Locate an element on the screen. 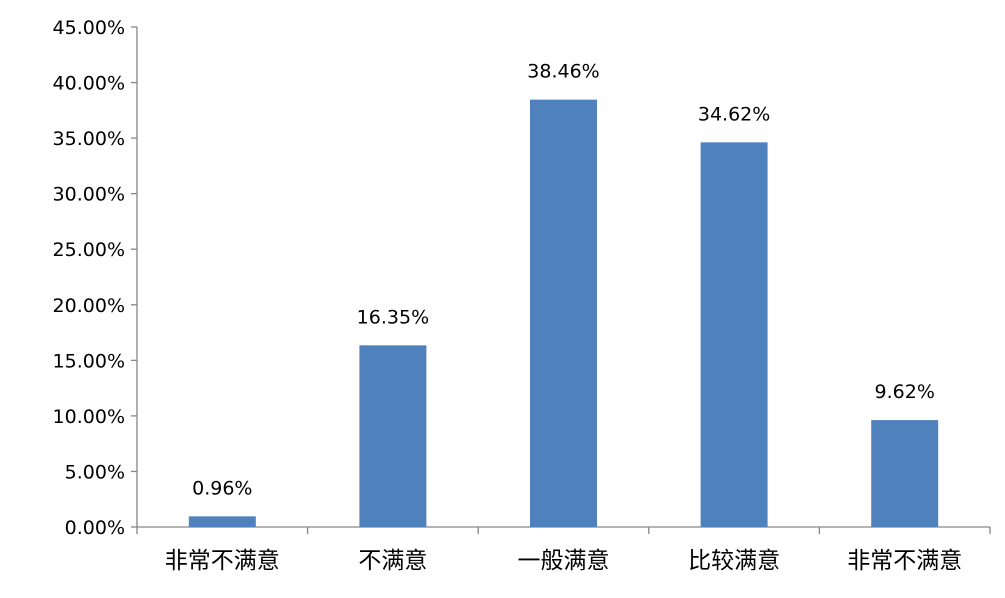 The height and width of the screenshot is (598, 1005). category-label: 不满意 is located at coordinates (392, 561).